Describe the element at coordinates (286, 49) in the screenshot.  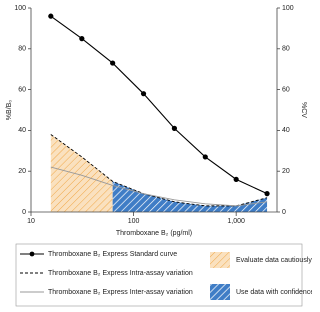
I see `y2-tick-label: 80` at that location.